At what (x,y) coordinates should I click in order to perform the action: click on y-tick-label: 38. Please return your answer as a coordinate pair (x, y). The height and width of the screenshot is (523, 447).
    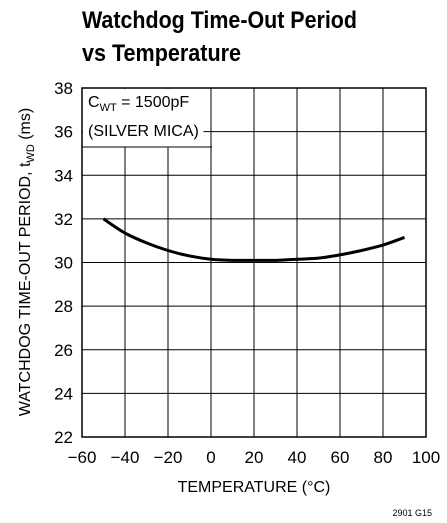
    Looking at the image, I should click on (63, 88).